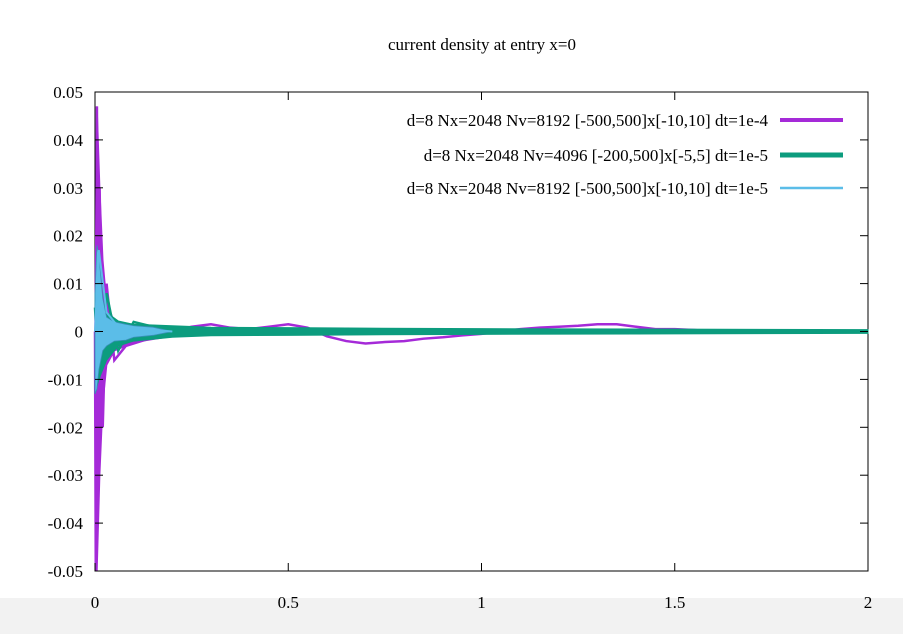  I want to click on x-tick-label: 1.5, so click(674, 602).